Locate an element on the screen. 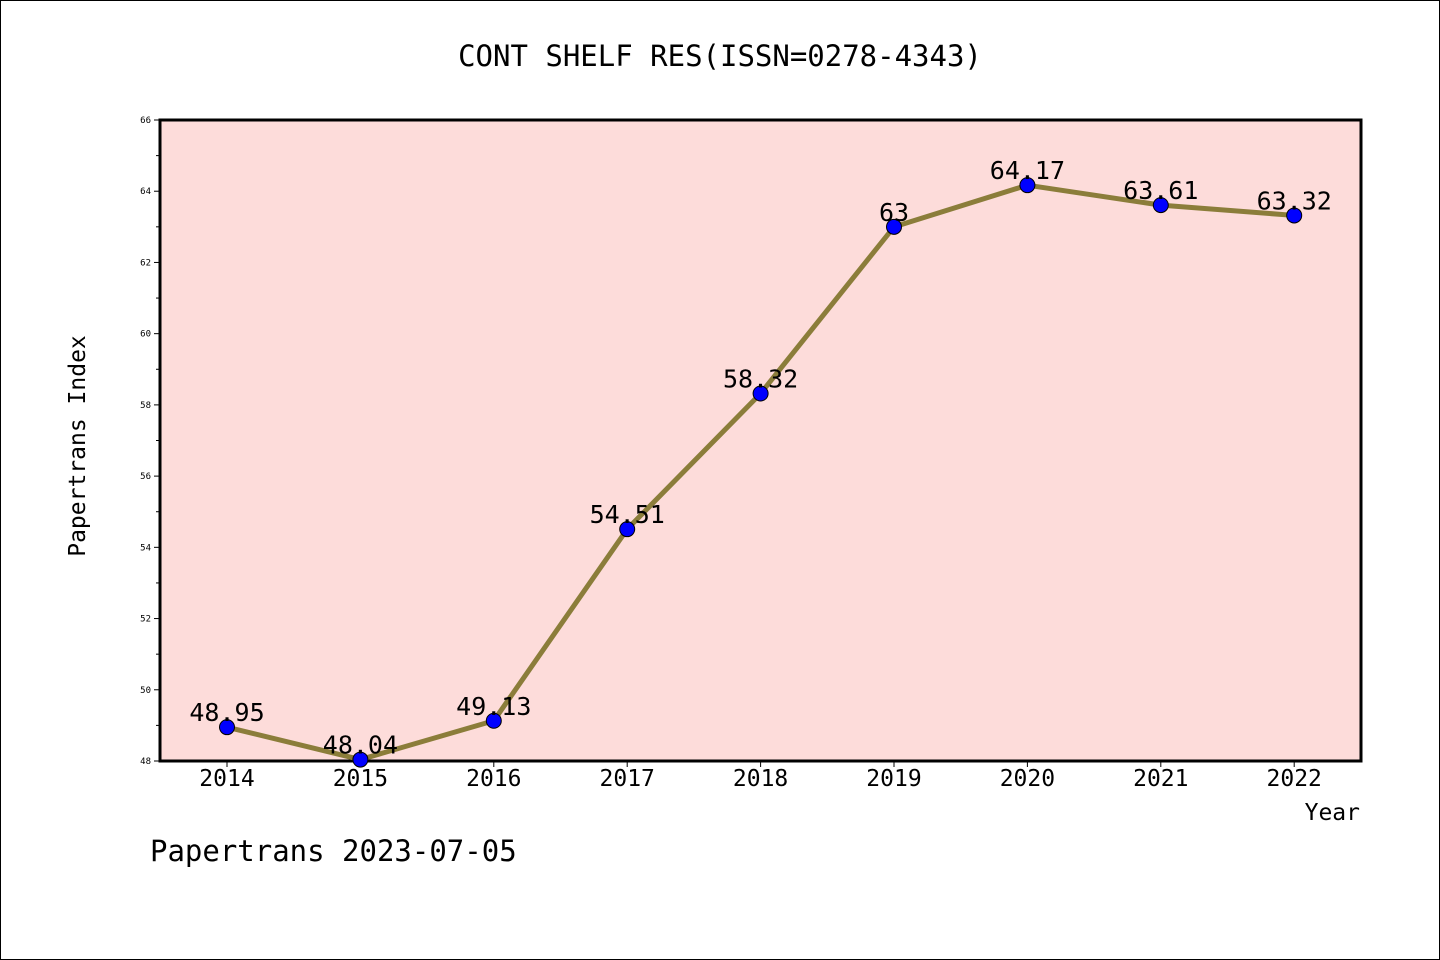  data-label: 63.32 is located at coordinates (1294, 200).